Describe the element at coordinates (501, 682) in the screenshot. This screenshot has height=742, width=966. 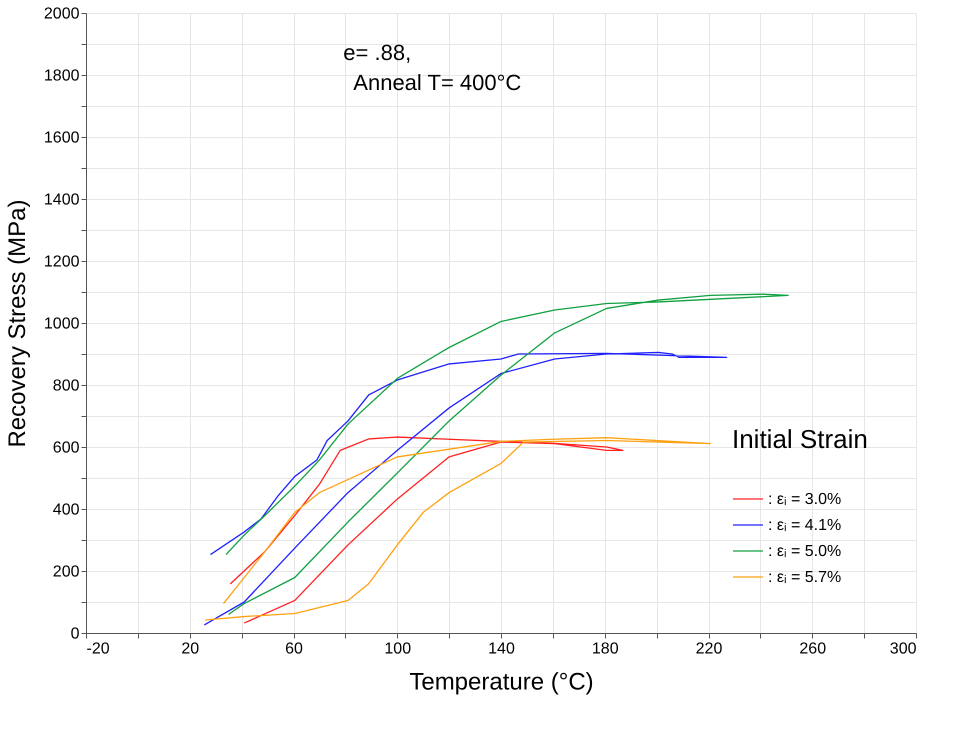
I see `x-axis-title: Temperature (°C)` at that location.